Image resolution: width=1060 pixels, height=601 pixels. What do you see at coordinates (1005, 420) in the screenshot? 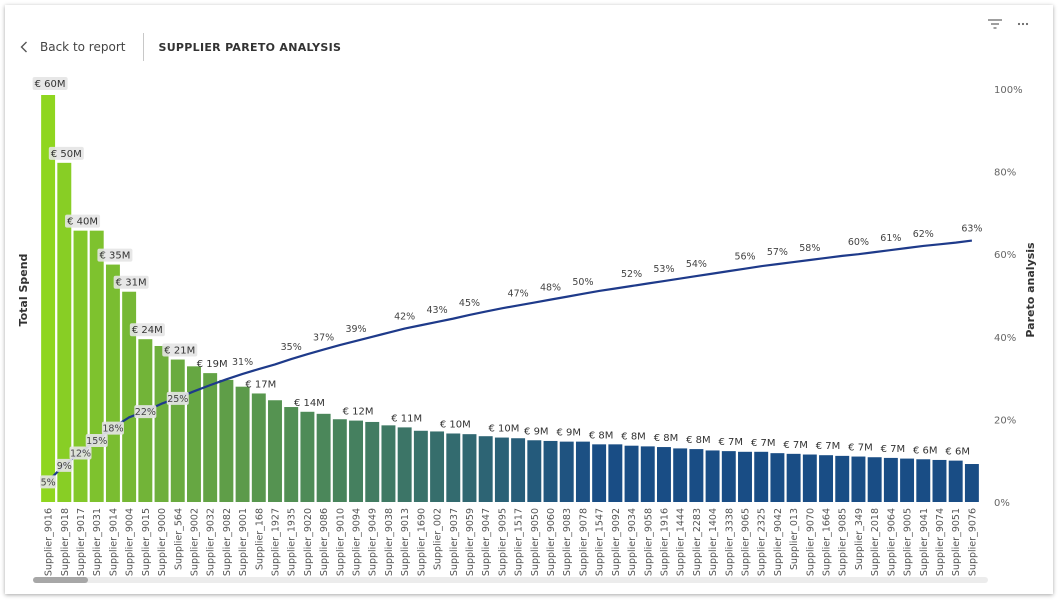
I see `y2-tick-label: 20%` at bounding box center [1005, 420].